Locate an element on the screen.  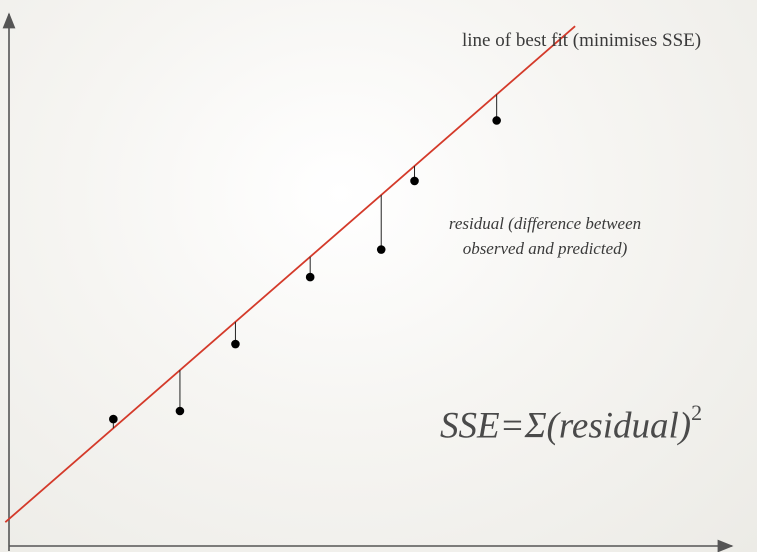
sse-formula-exponent: 2 is located at coordinates (697, 412).